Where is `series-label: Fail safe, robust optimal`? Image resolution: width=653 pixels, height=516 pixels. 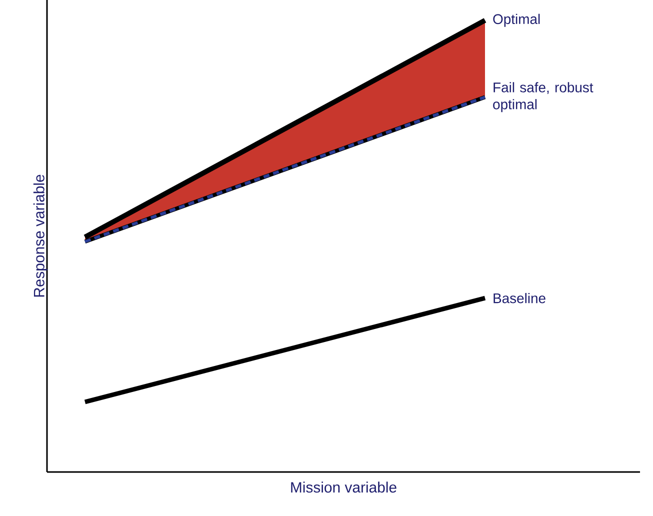 series-label: Fail safe, robust optimal is located at coordinates (543, 97).